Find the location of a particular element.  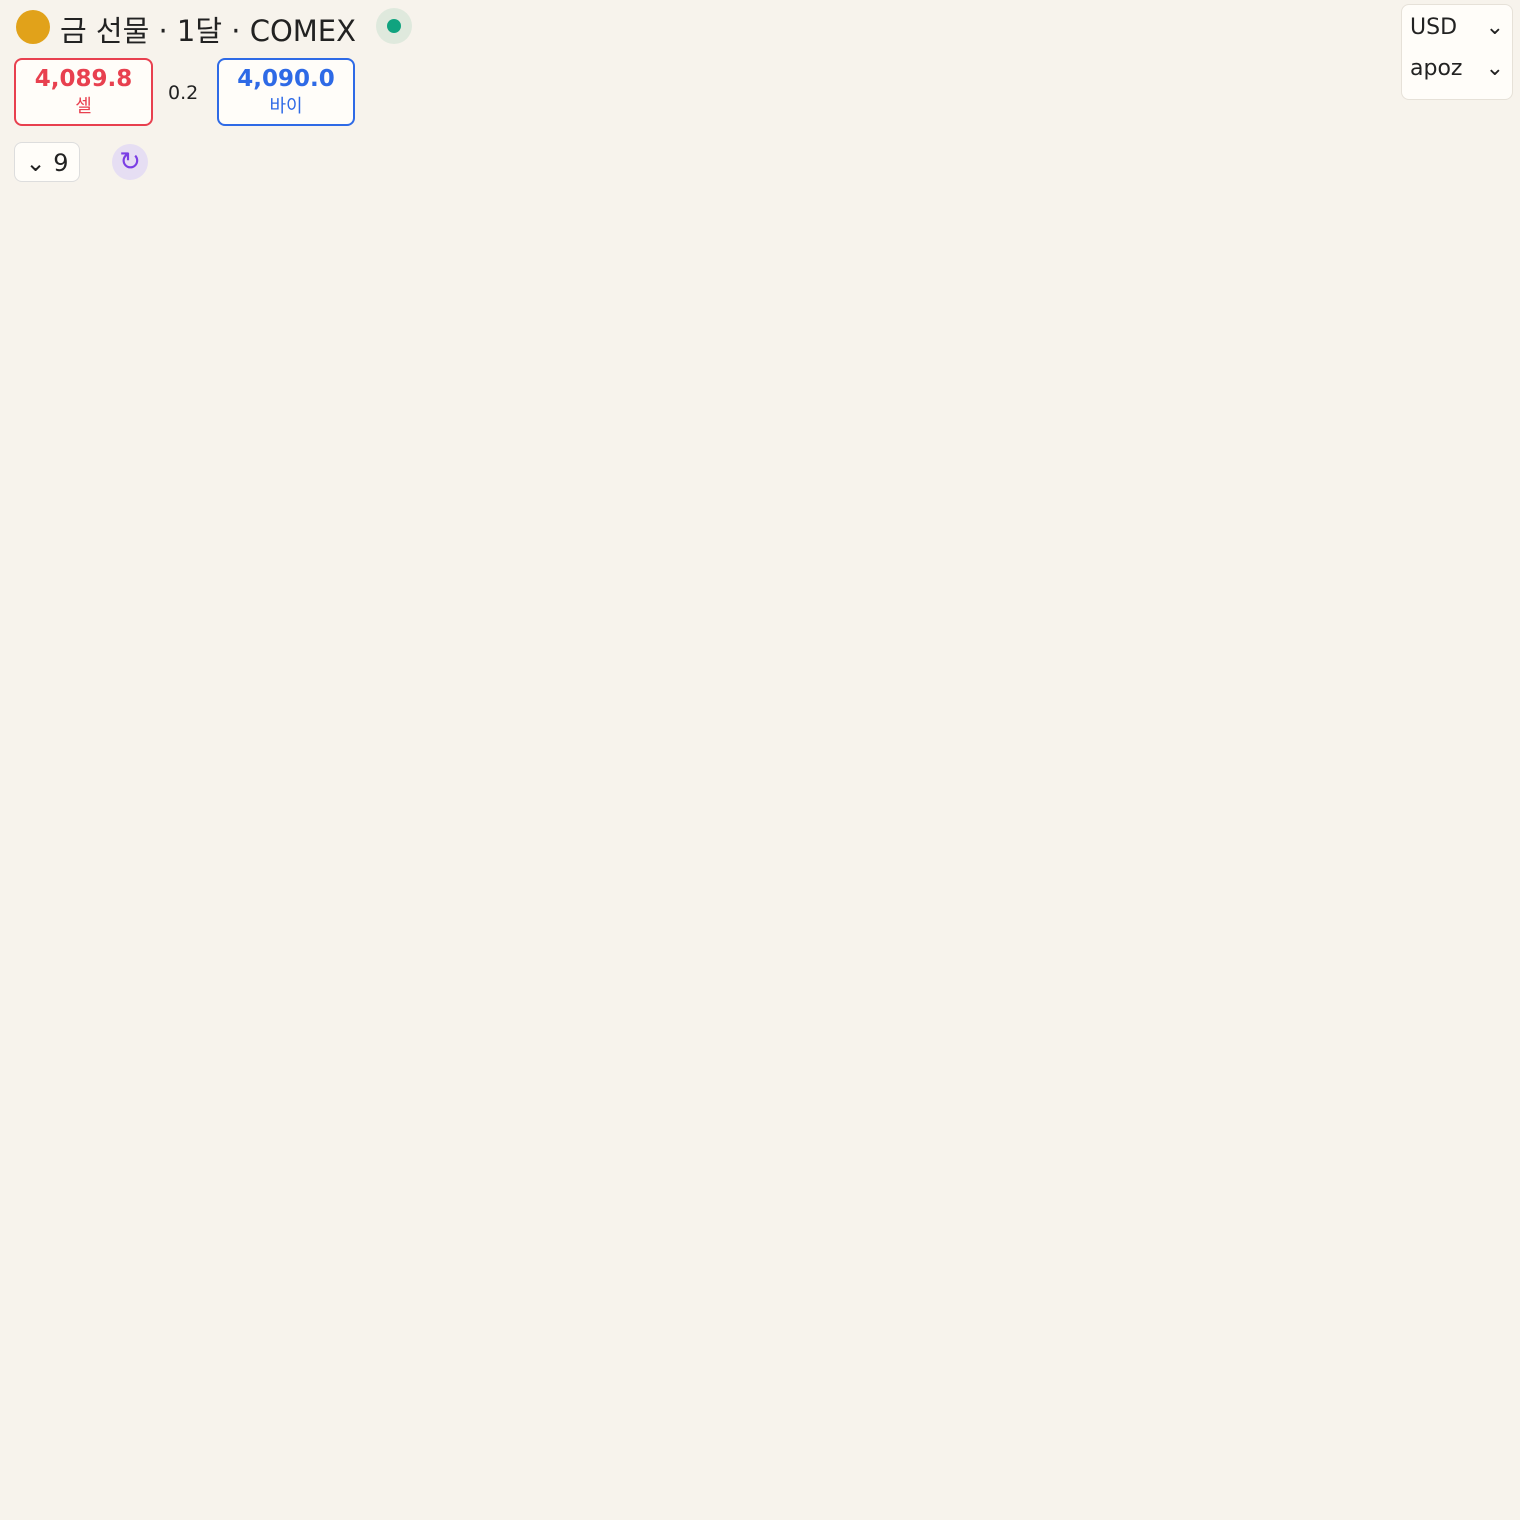

account: apoz is located at coordinates (1436, 68).